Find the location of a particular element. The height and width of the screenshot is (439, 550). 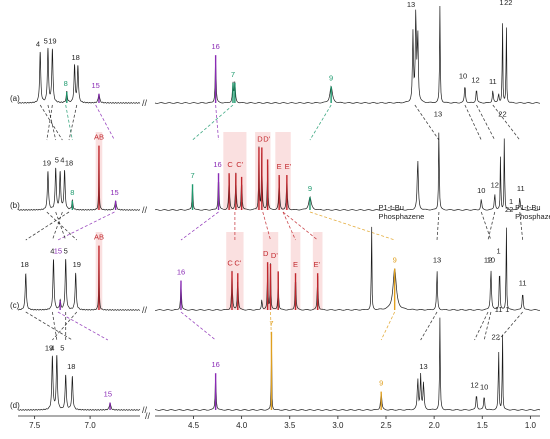

tick-label-9: 1.0 is located at coordinates (531, 425).